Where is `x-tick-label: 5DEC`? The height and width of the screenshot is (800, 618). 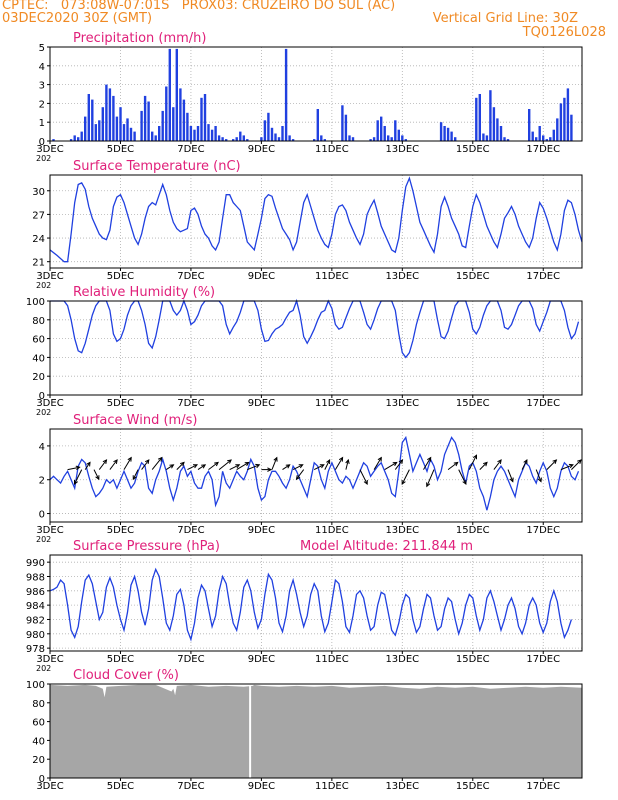 x-tick-label: 5DEC is located at coordinates (120, 786).